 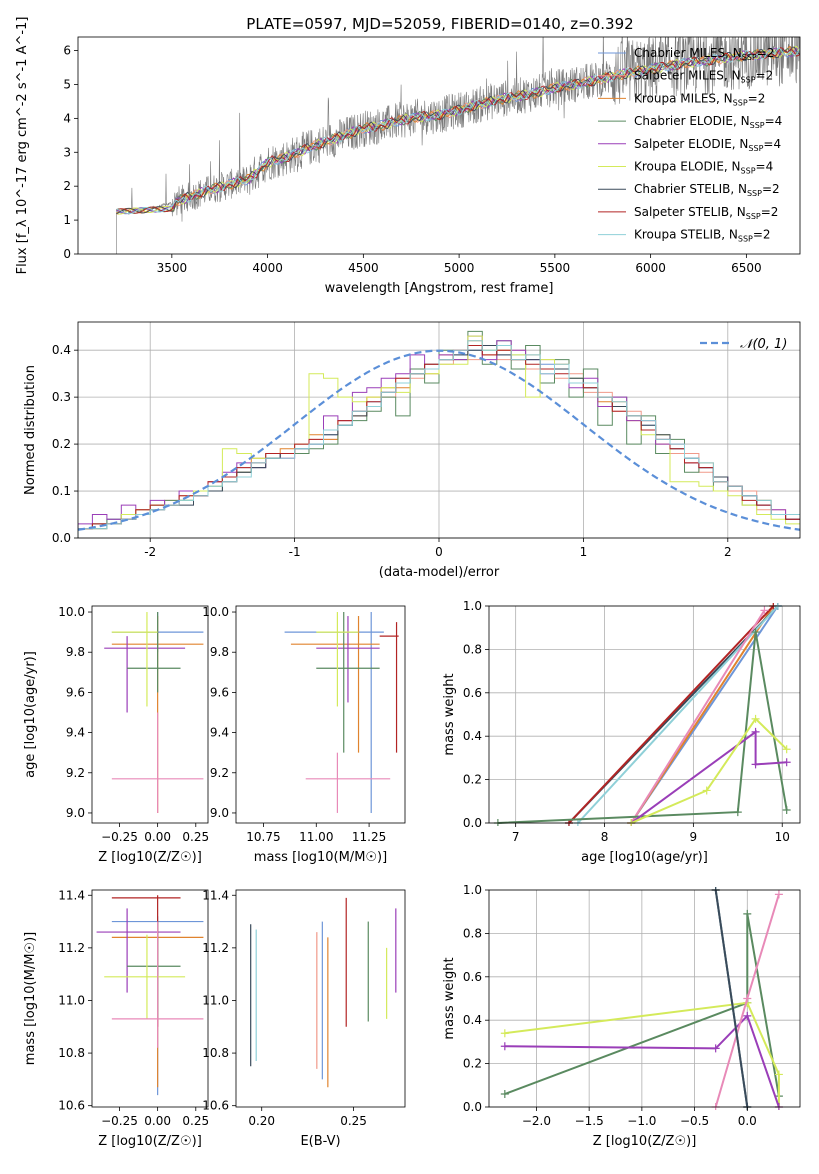 What do you see at coordinates (439, 552) in the screenshot?
I see `x-tick-label: 0` at bounding box center [439, 552].